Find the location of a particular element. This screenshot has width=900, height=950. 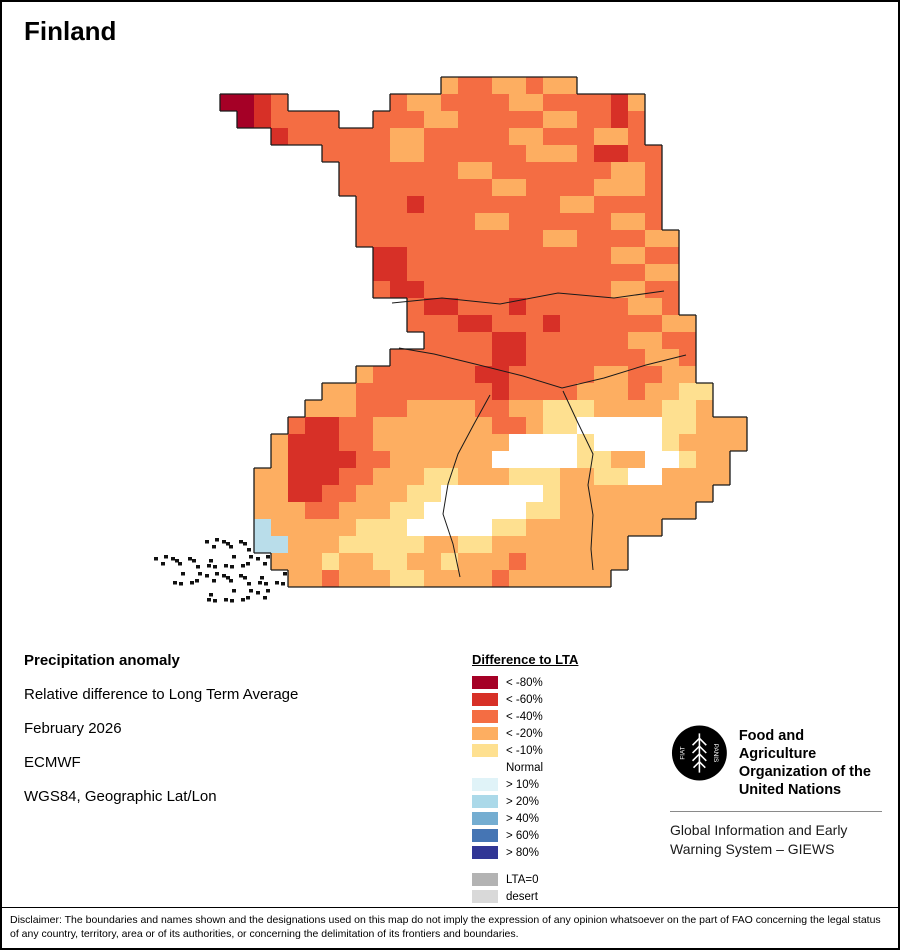

fao-motto-left: FIAT is located at coordinates (683, 752).